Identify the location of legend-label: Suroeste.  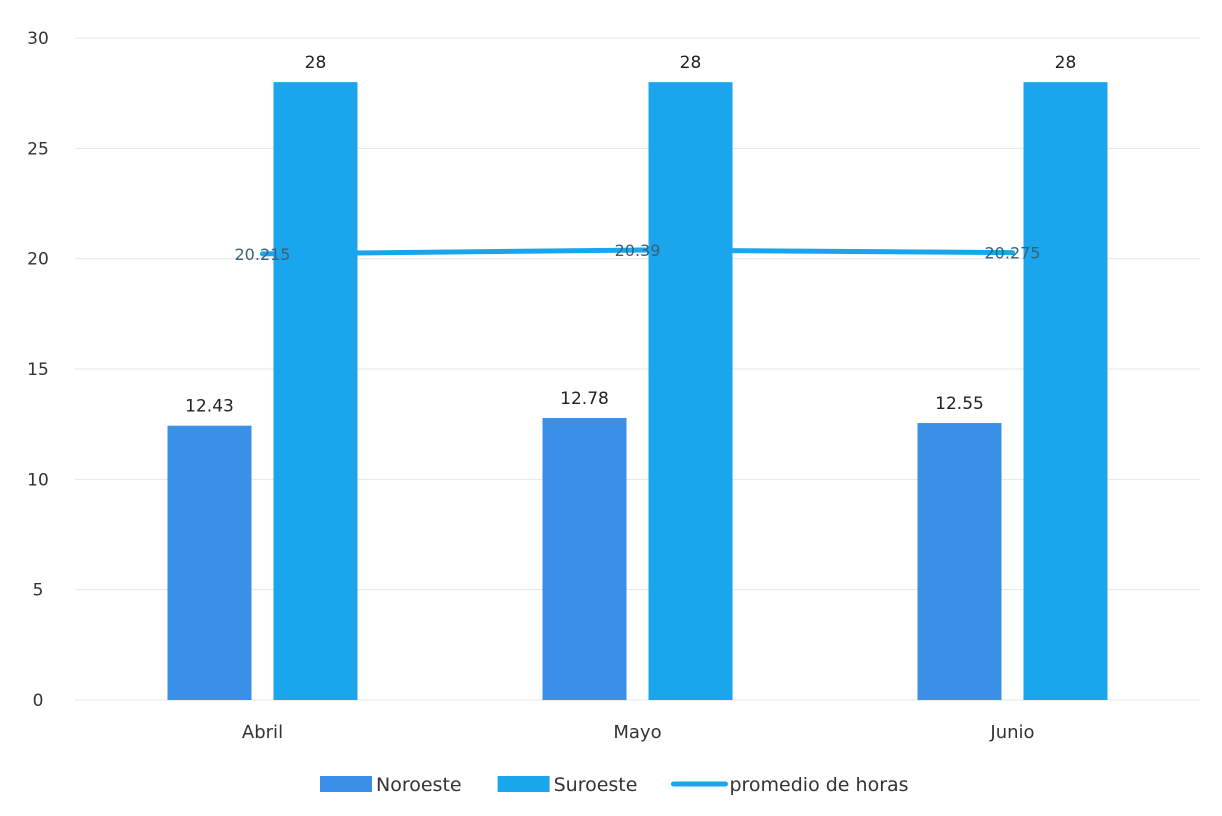
(596, 785).